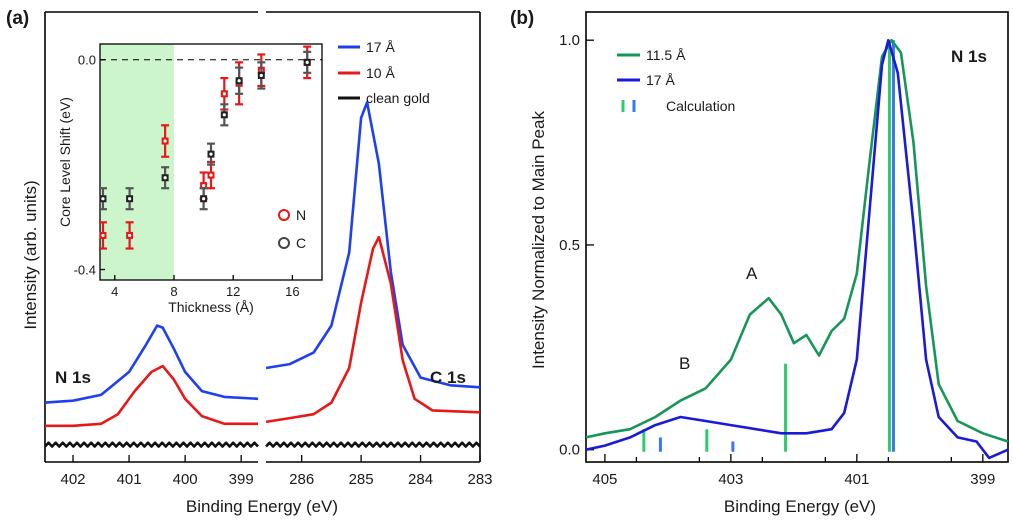  What do you see at coordinates (17, 18) in the screenshot?
I see `panel-a-label: (a)` at bounding box center [17, 18].